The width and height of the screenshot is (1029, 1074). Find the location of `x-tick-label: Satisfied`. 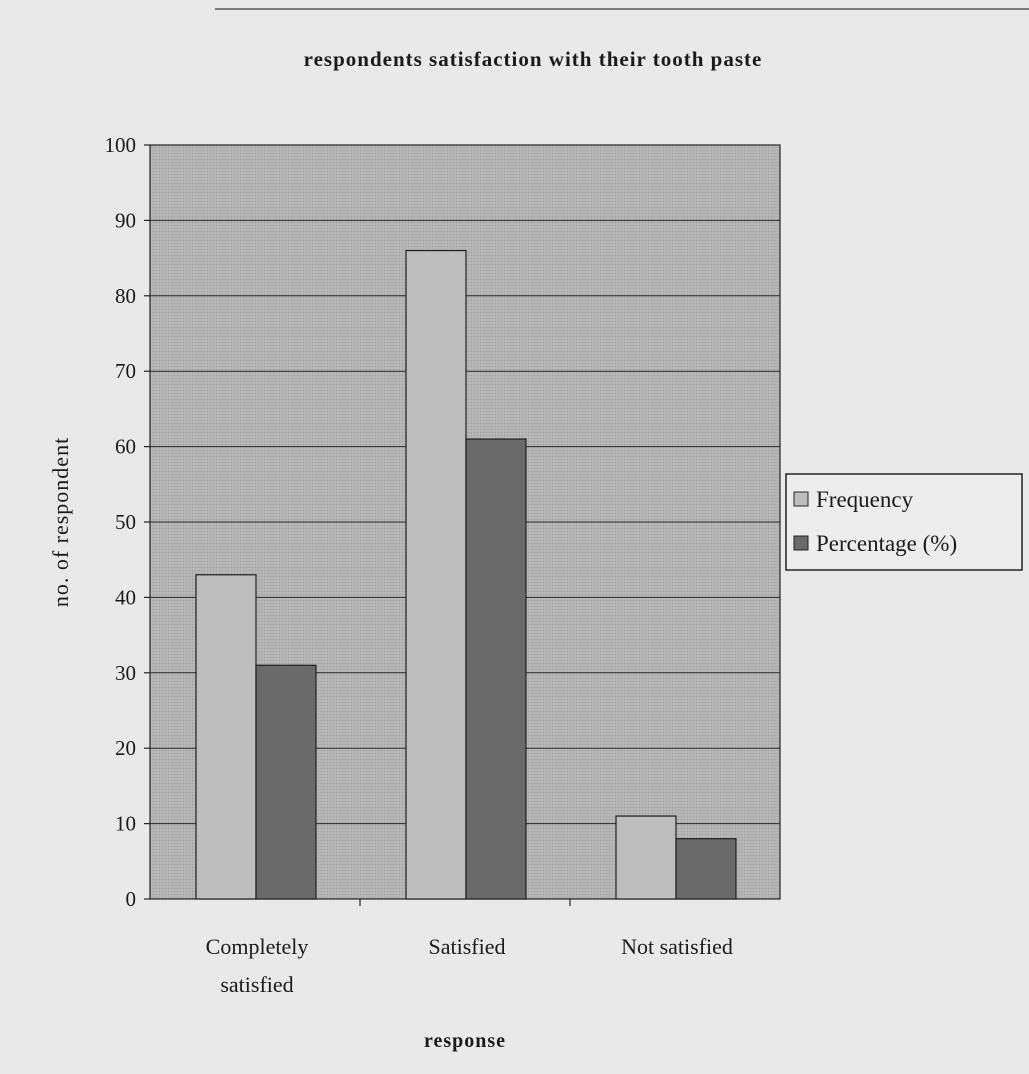

x-tick-label: Satisfied is located at coordinates (467, 946).